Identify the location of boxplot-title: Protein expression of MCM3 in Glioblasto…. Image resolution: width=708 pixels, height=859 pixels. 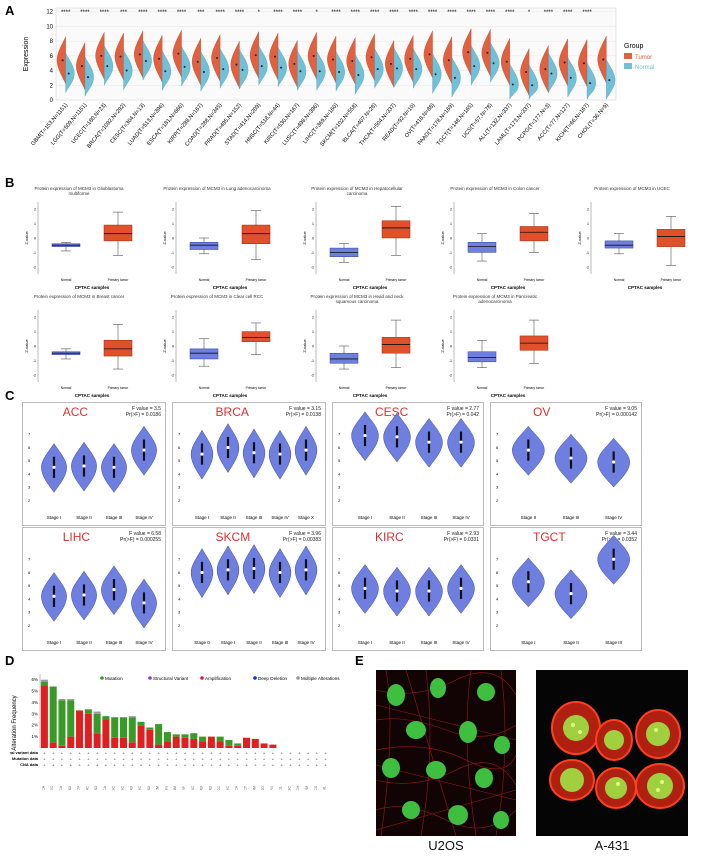
(79, 191).